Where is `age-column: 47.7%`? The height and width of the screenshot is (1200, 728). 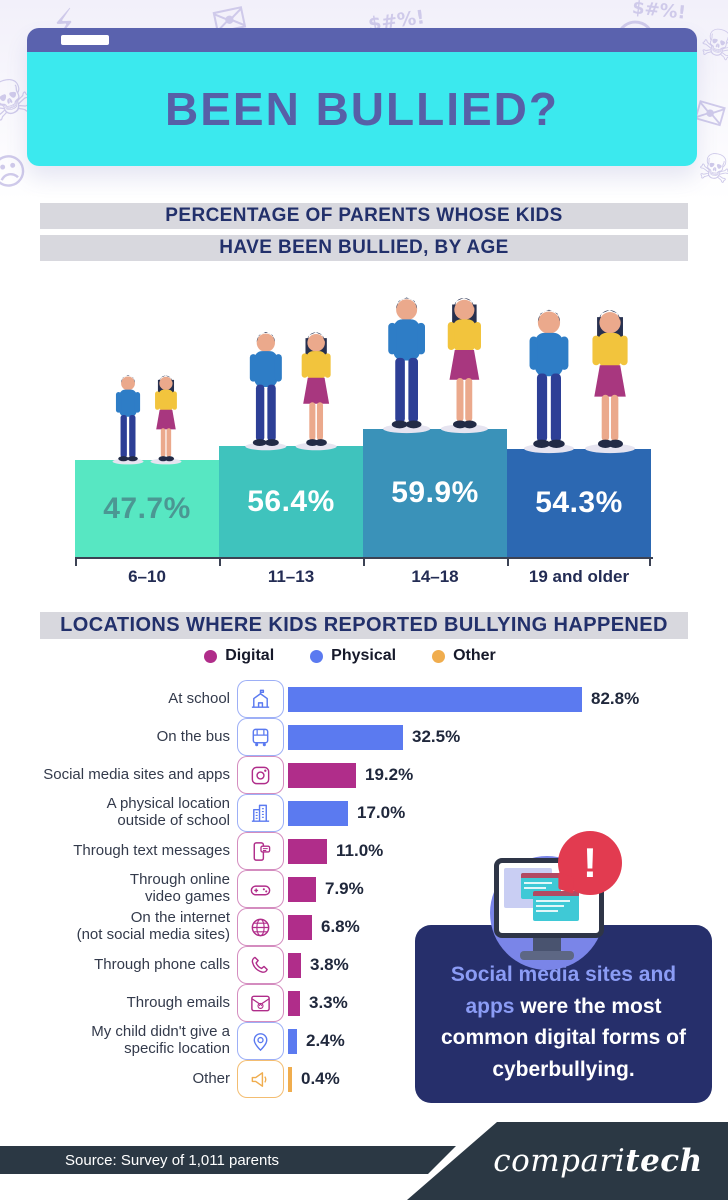 age-column: 47.7% is located at coordinates (147, 465).